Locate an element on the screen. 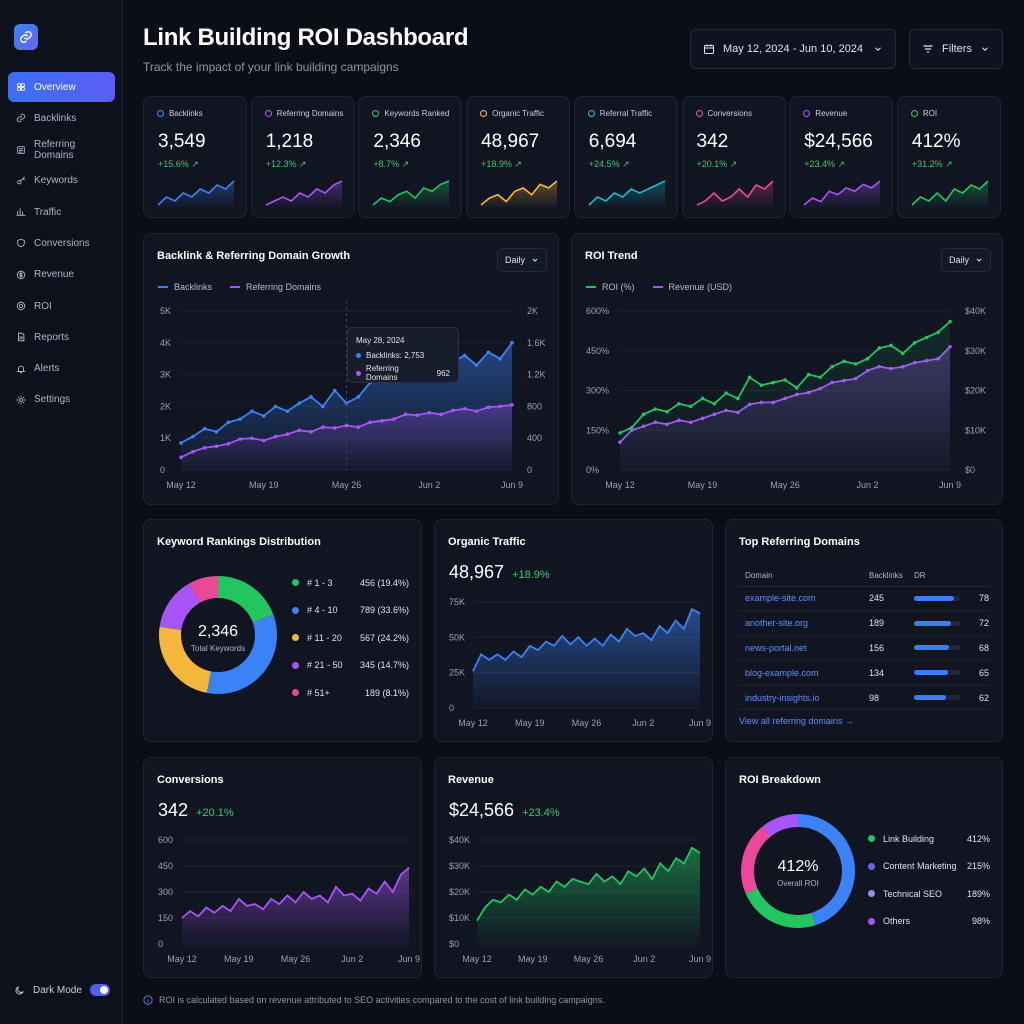 The image size is (1024, 1024). growth-period-select: Daily is located at coordinates (522, 260).